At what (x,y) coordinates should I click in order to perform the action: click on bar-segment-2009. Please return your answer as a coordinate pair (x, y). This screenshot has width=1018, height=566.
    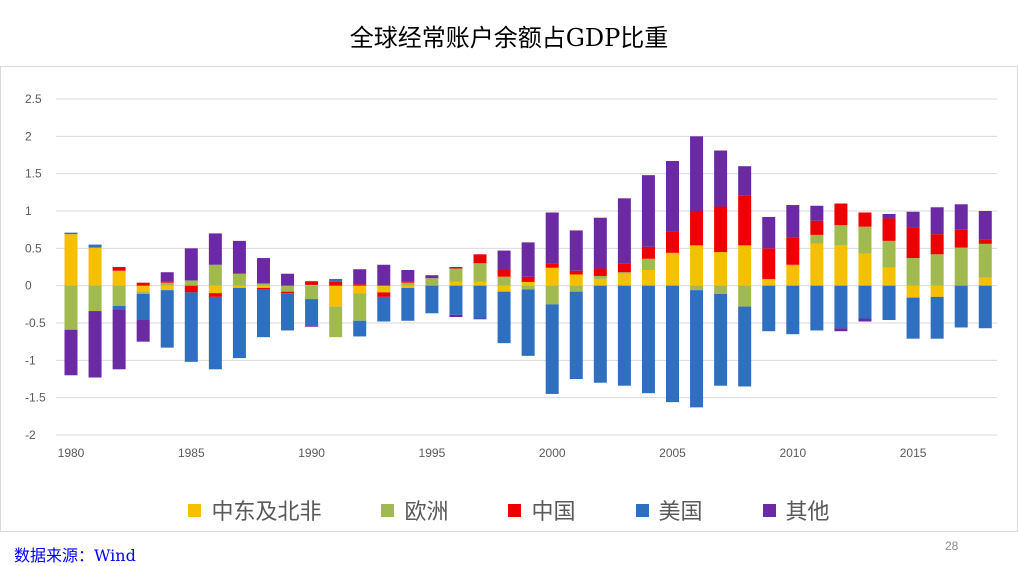
    Looking at the image, I should click on (769, 232).